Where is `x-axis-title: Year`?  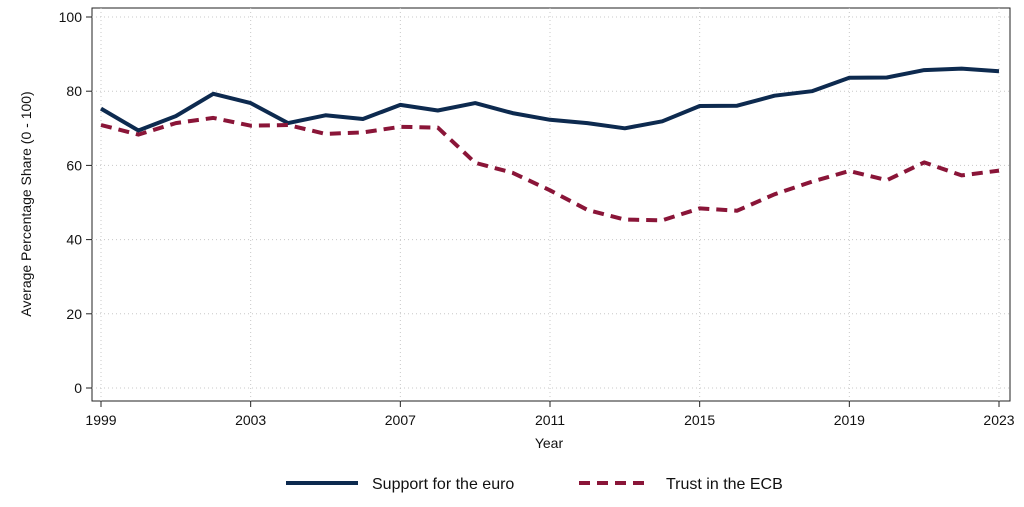
x-axis-title: Year is located at coordinates (549, 443).